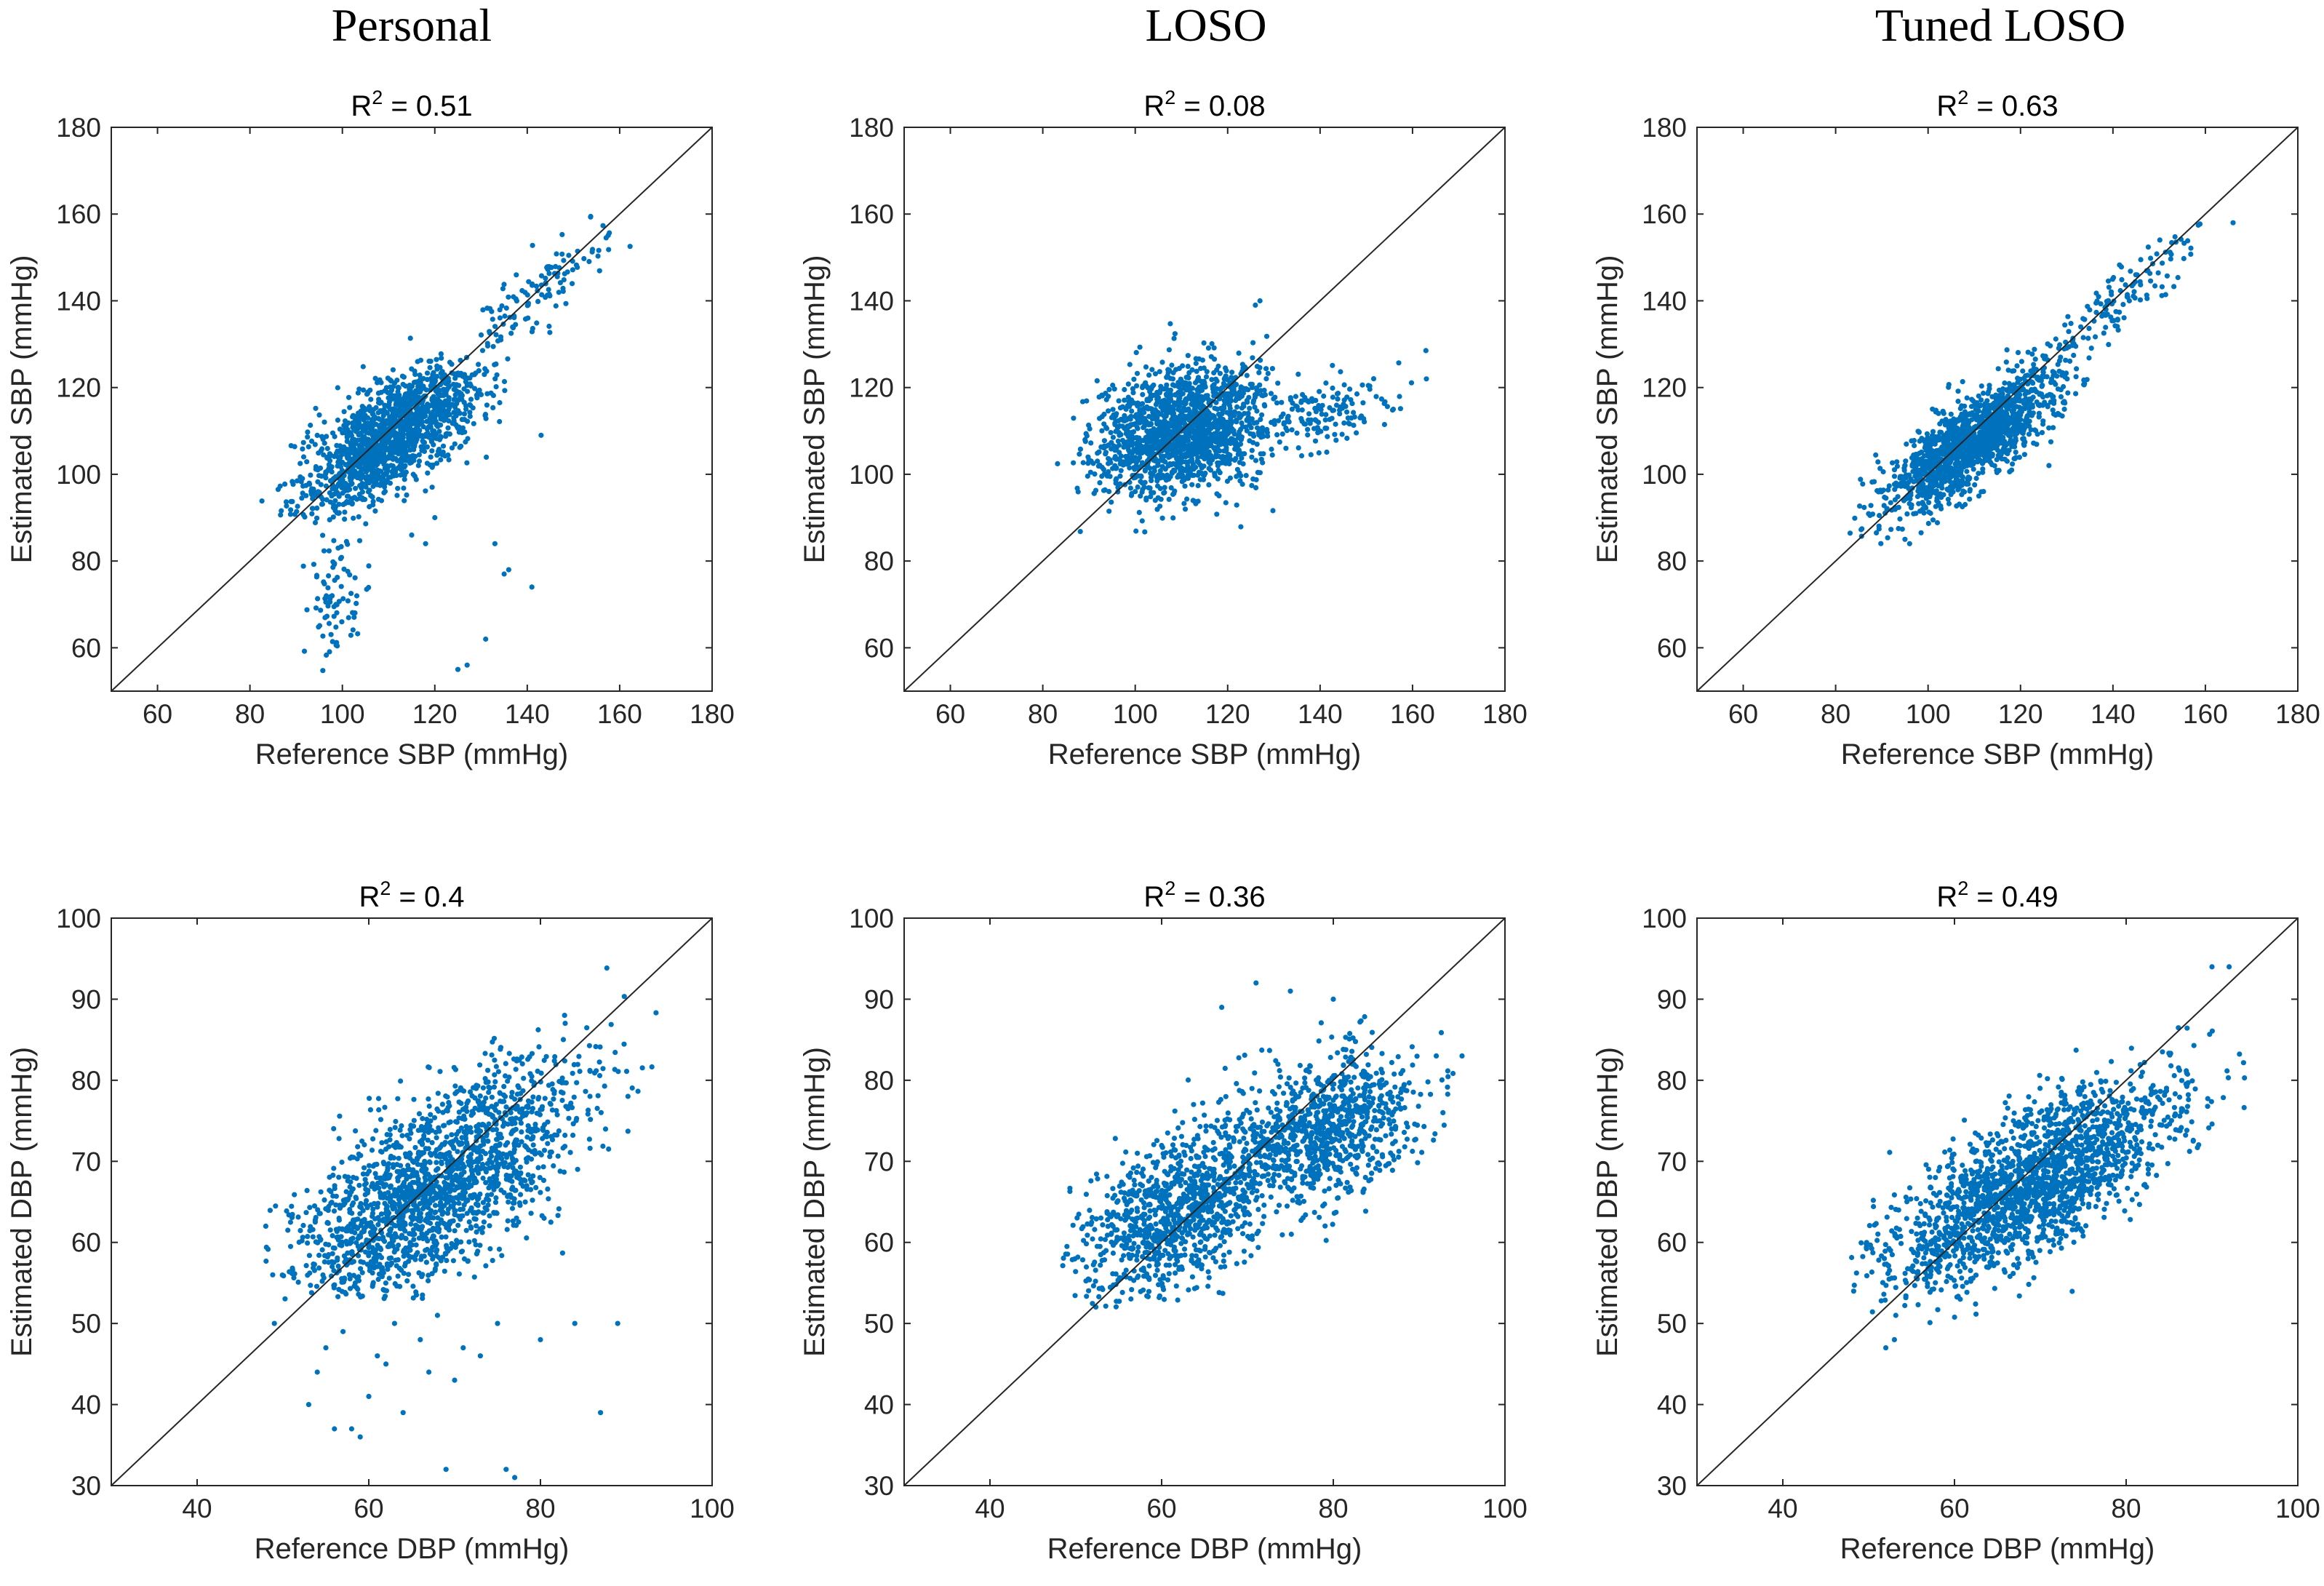 The width and height of the screenshot is (2324, 1586). Describe the element at coordinates (412, 409) in the screenshot. I see `axes-frame` at that location.